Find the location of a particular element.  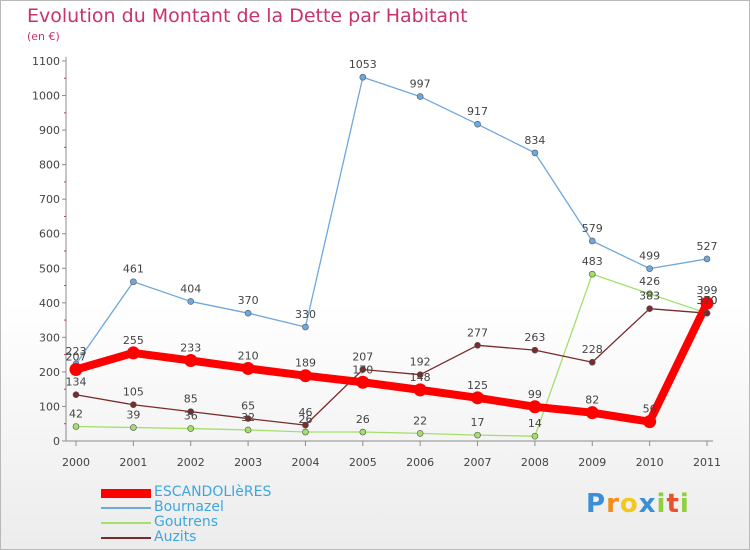

data-label: 105 is located at coordinates (133, 392).